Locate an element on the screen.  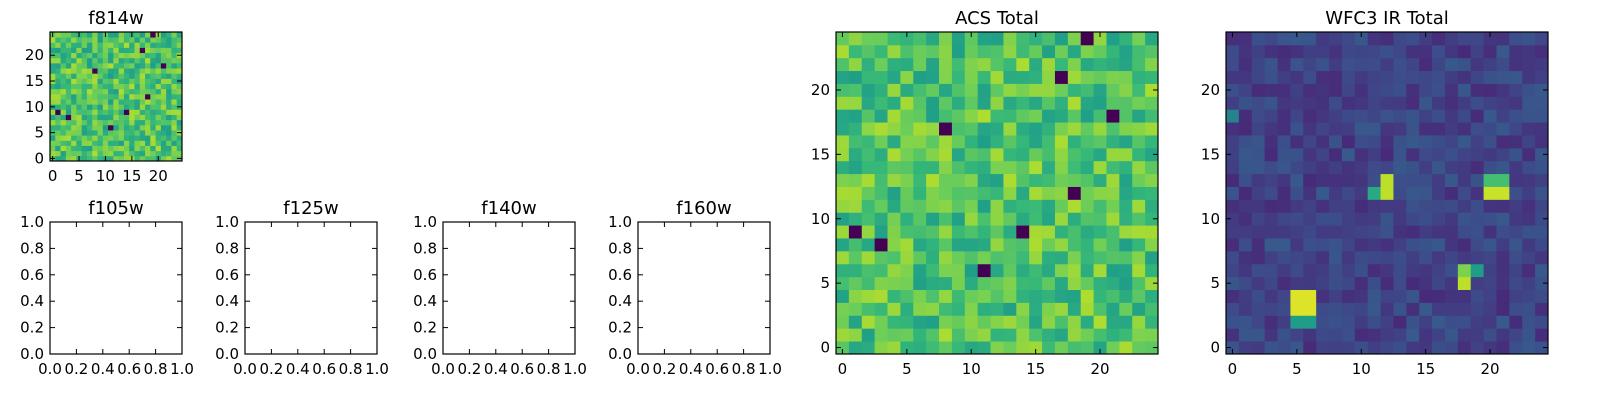
x-tick-label: 0.0 is located at coordinates (245, 369).